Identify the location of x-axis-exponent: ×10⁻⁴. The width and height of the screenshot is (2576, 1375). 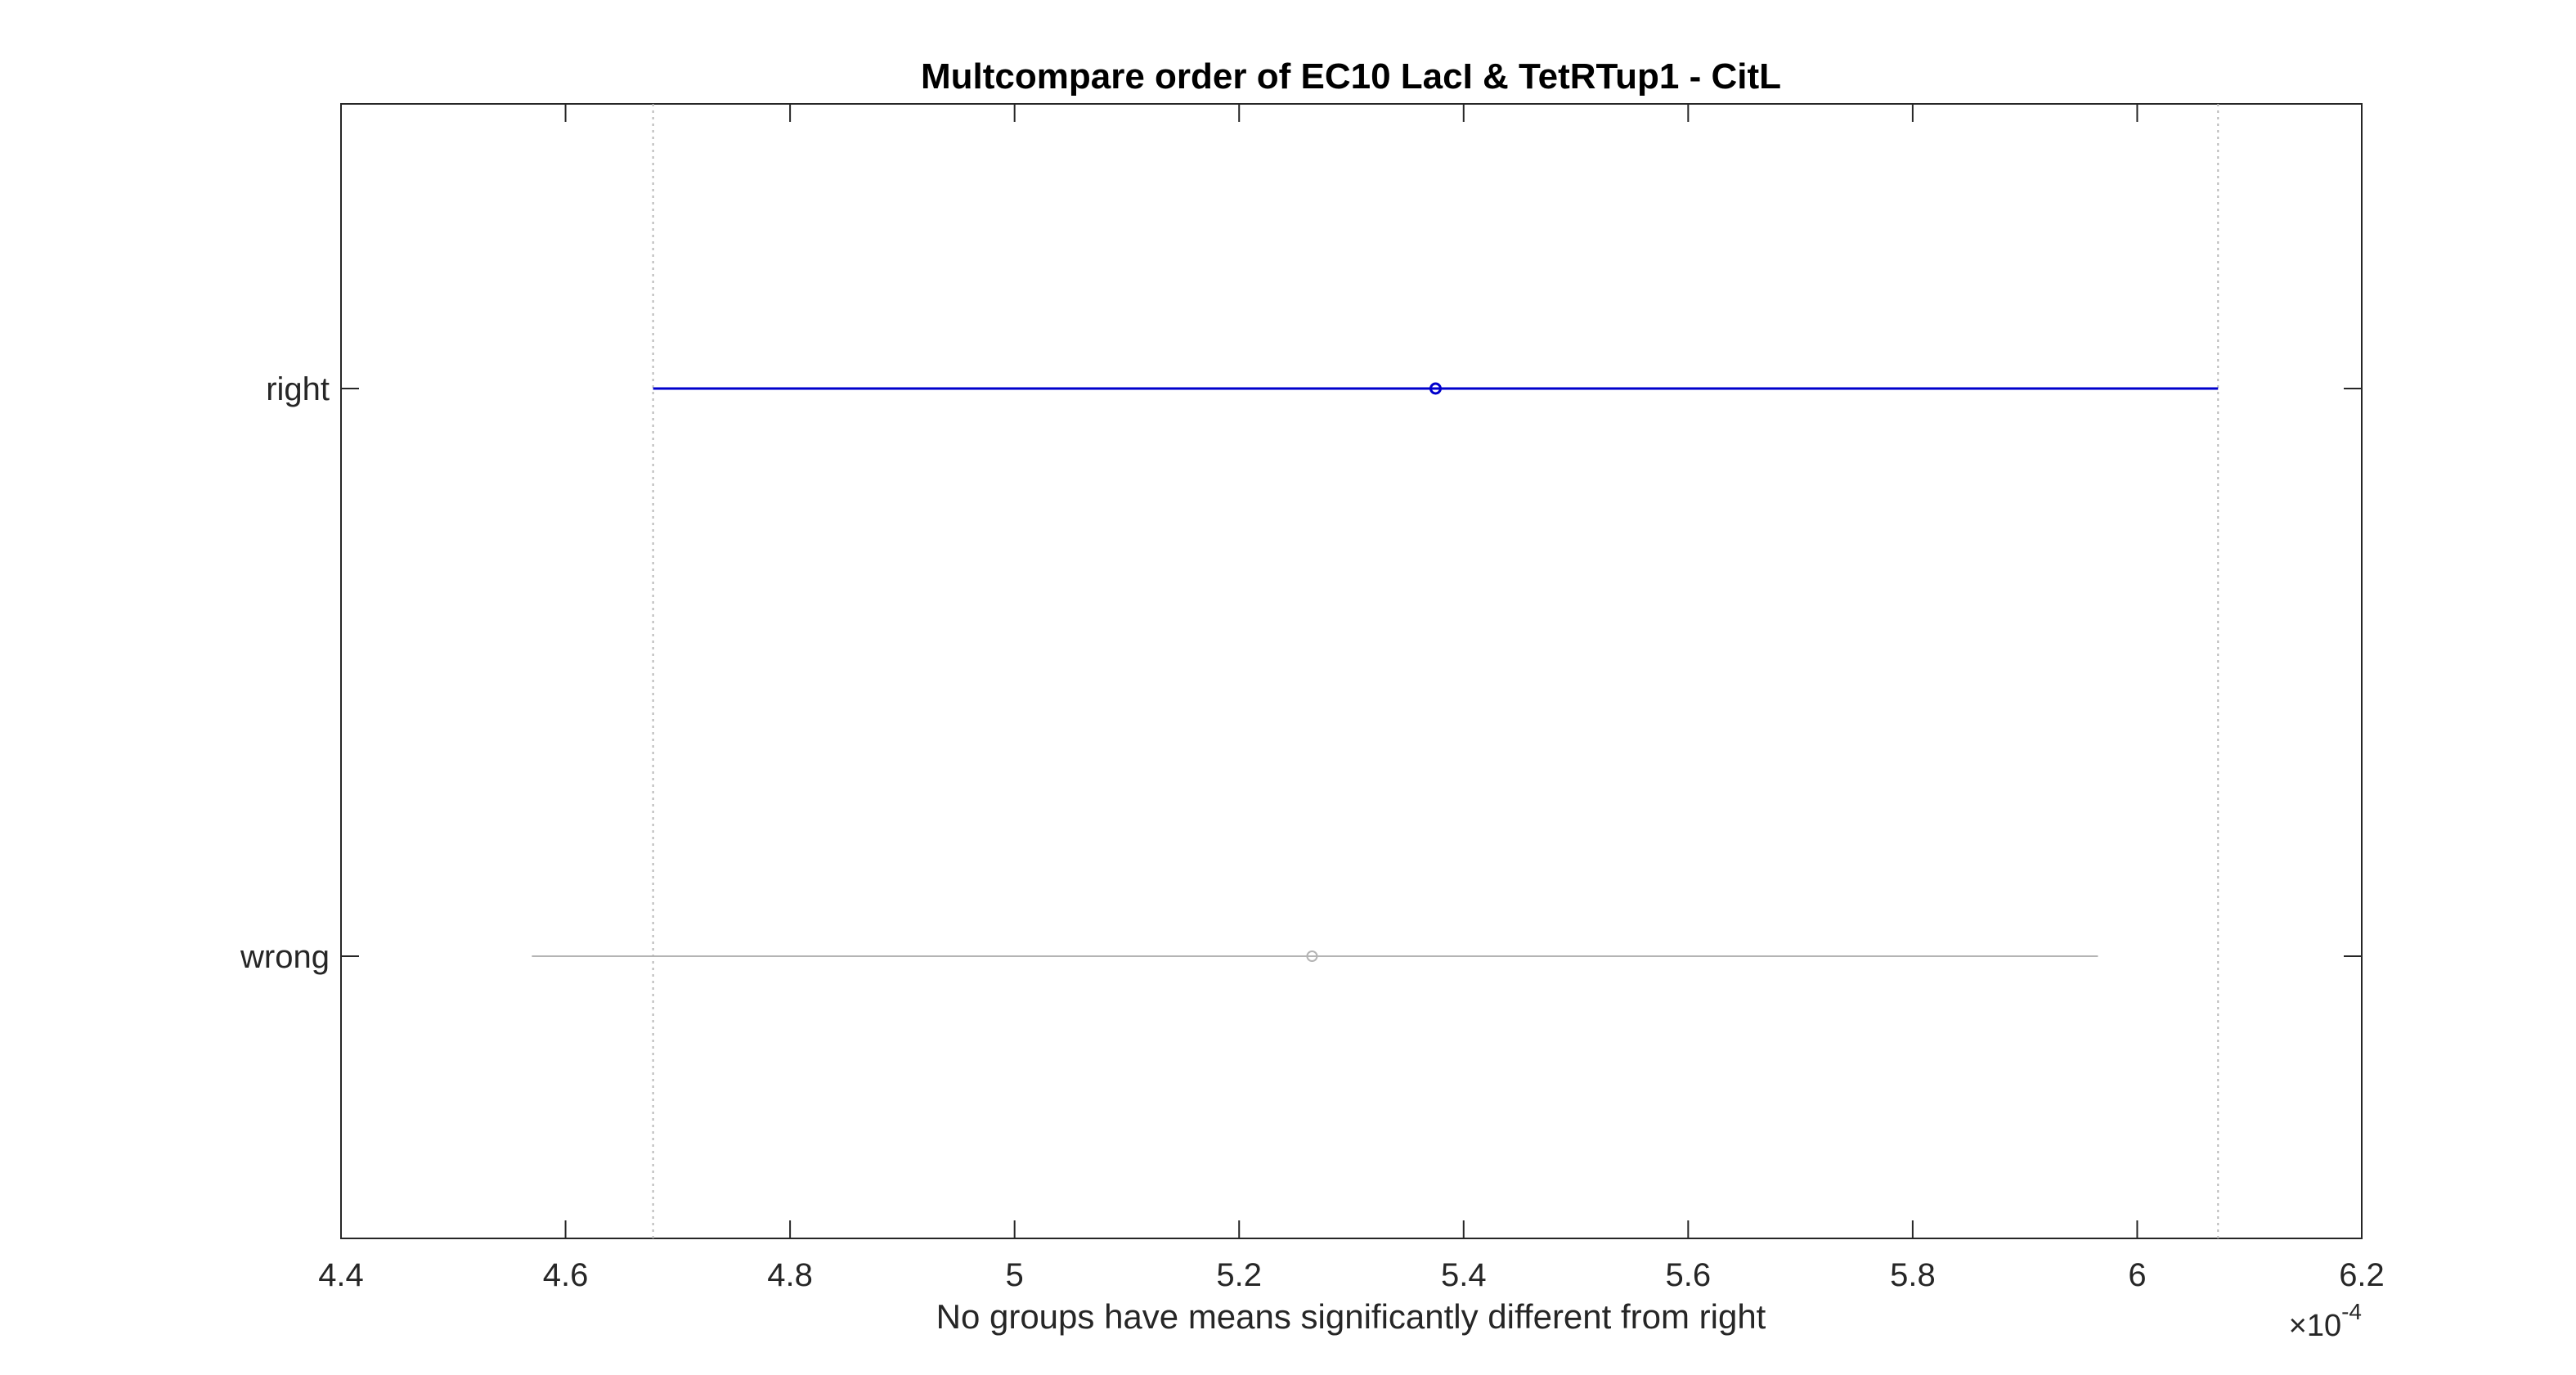
(2326, 1321).